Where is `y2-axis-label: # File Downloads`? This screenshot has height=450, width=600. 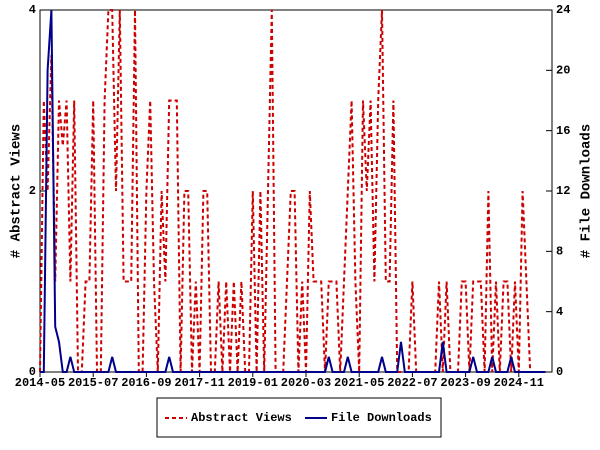
y2-axis-label: # File Downloads is located at coordinates (587, 191).